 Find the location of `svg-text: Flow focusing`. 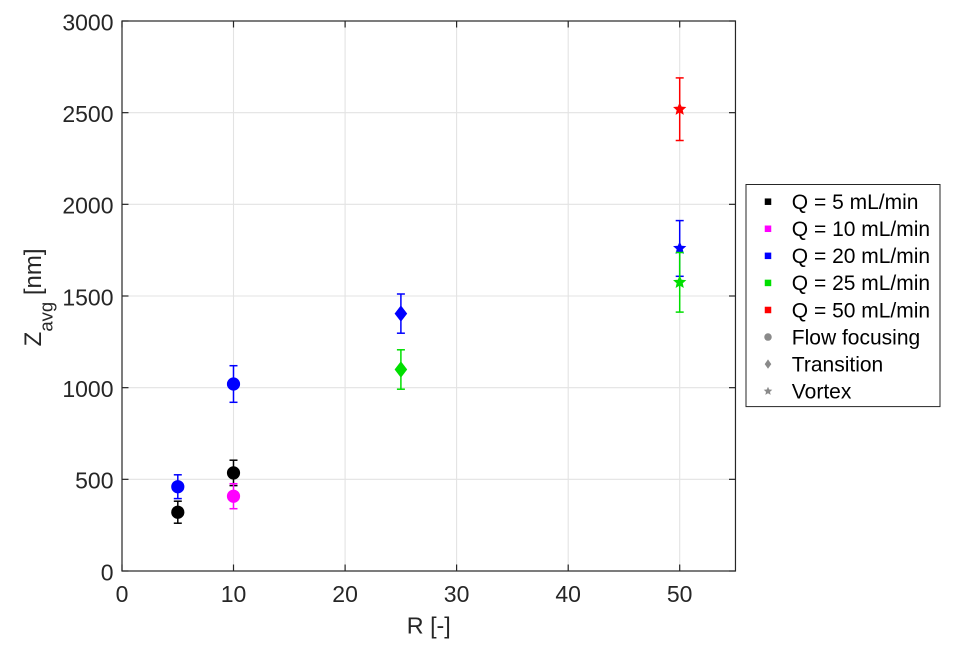

svg-text: Flow focusing is located at coordinates (856, 337).